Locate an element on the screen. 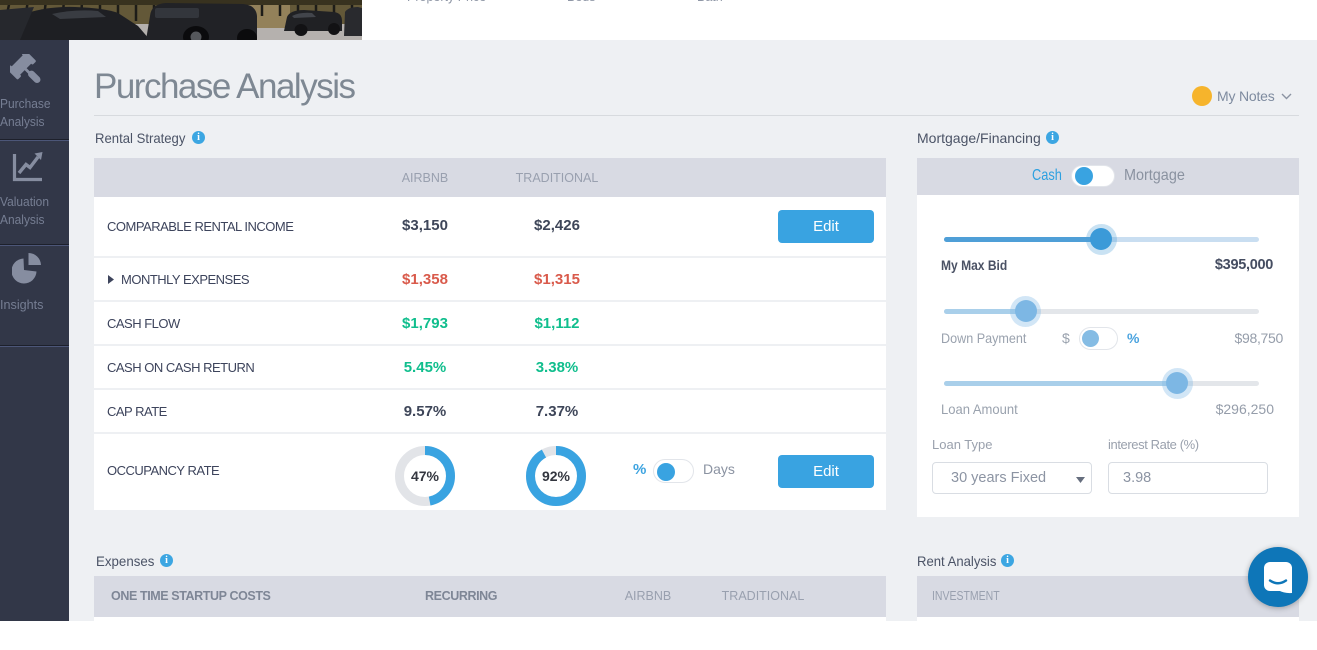 This screenshot has height=650, width=1317. svg-text: 47% is located at coordinates (425, 476).